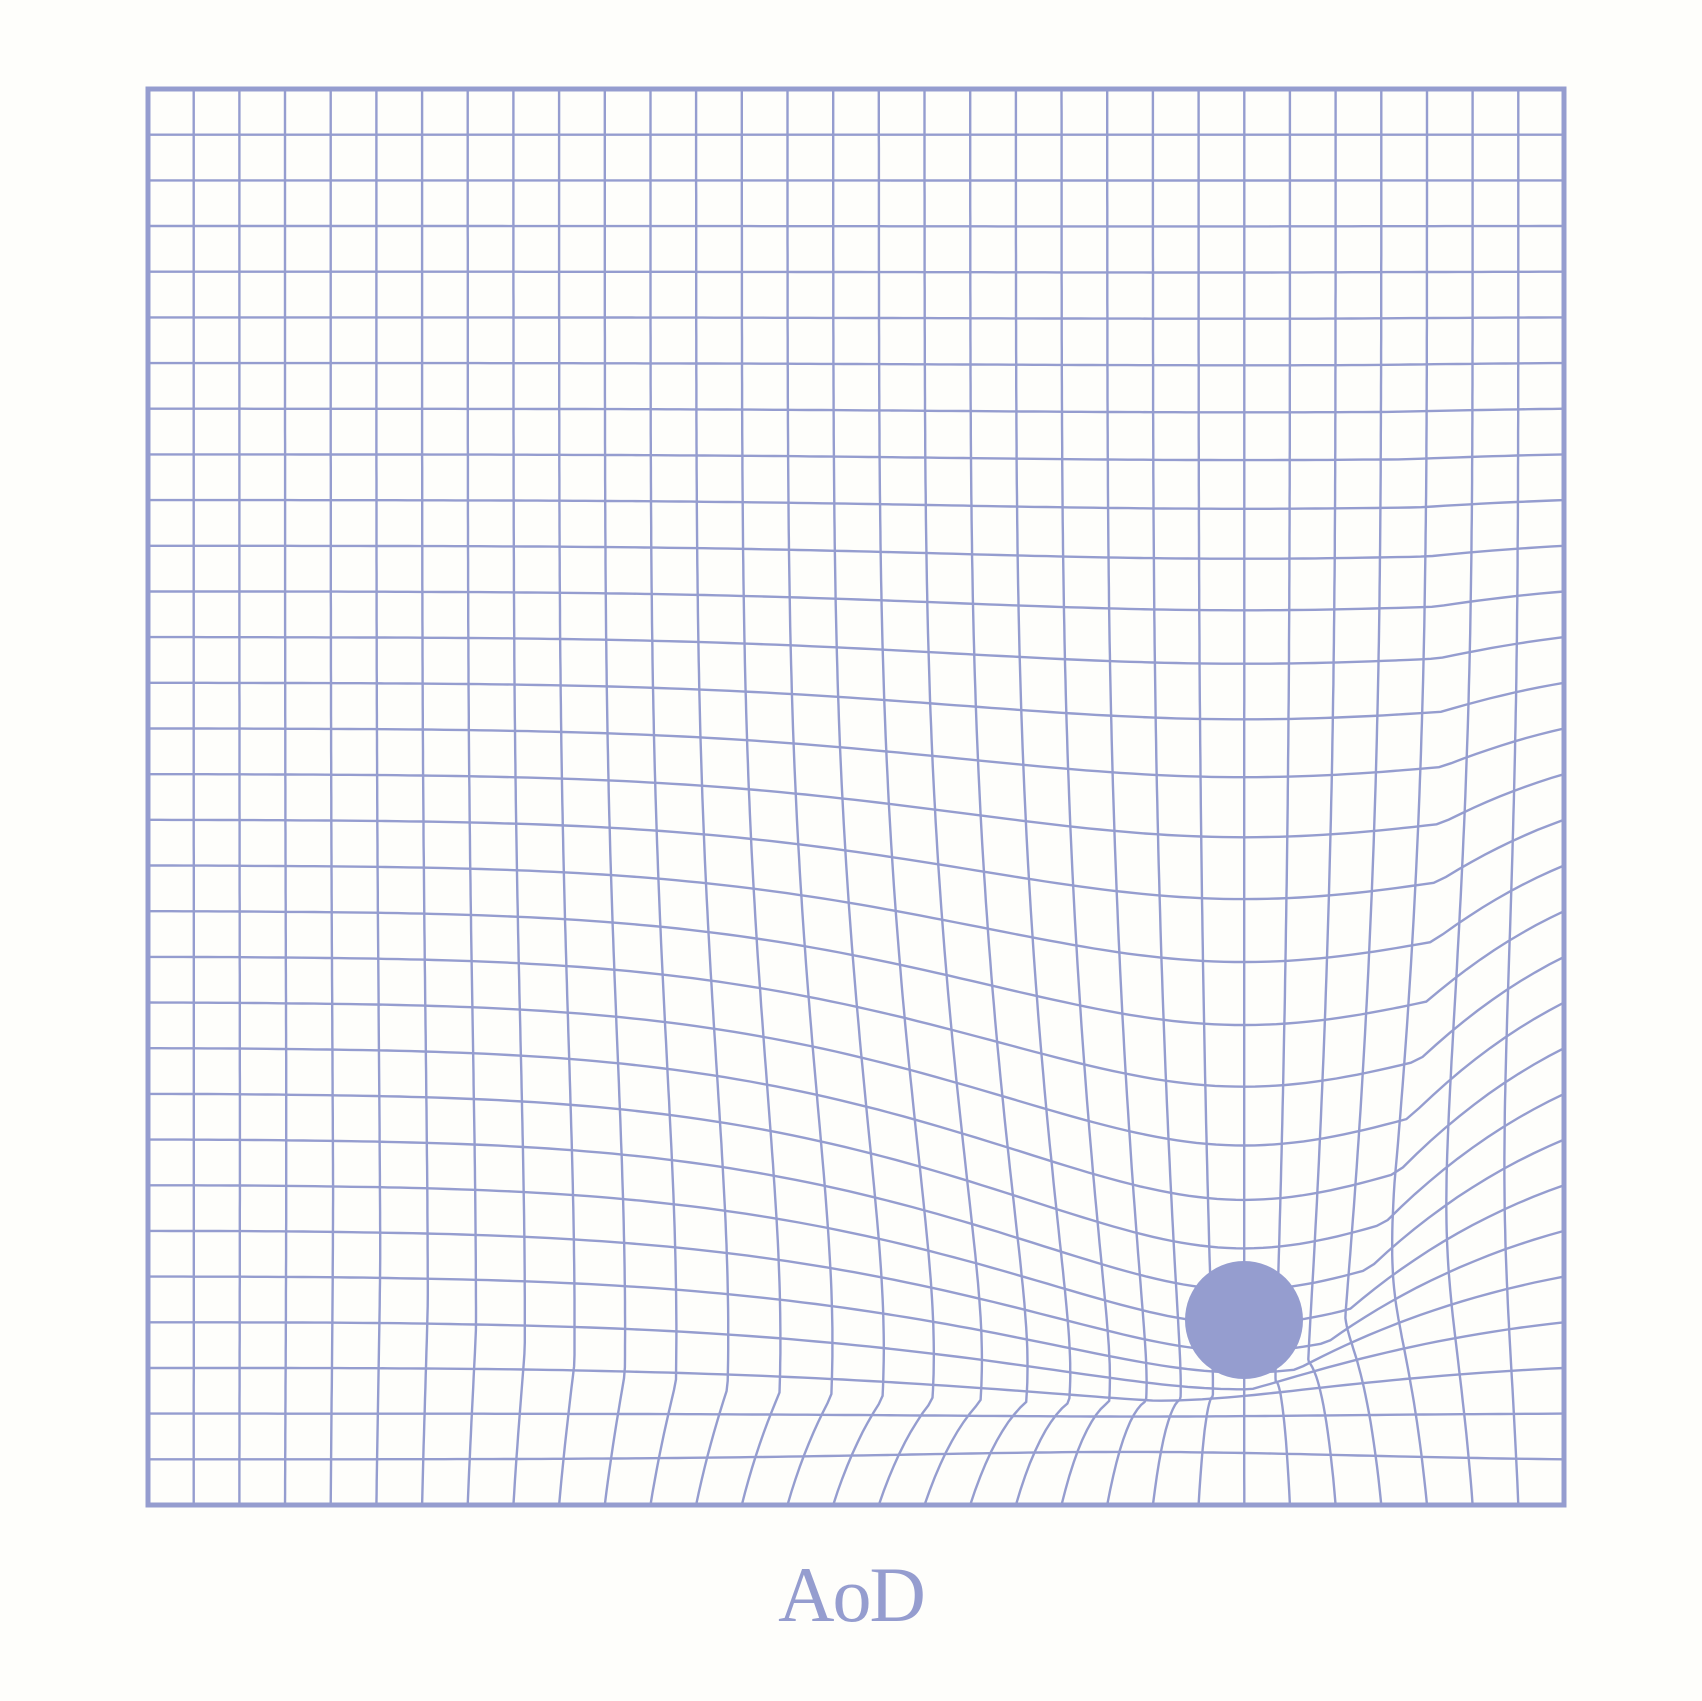 Image resolution: width=1702 pixels, height=1701 pixels. I want to click on logo-wordmark: AoD, so click(852, 1594).